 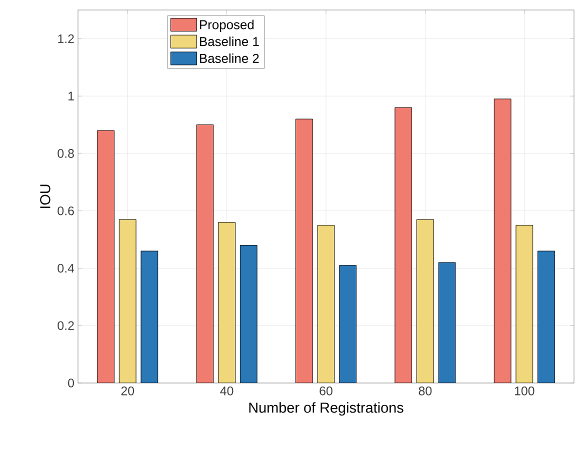 I want to click on y-tick-label: 0, so click(x=71, y=383).